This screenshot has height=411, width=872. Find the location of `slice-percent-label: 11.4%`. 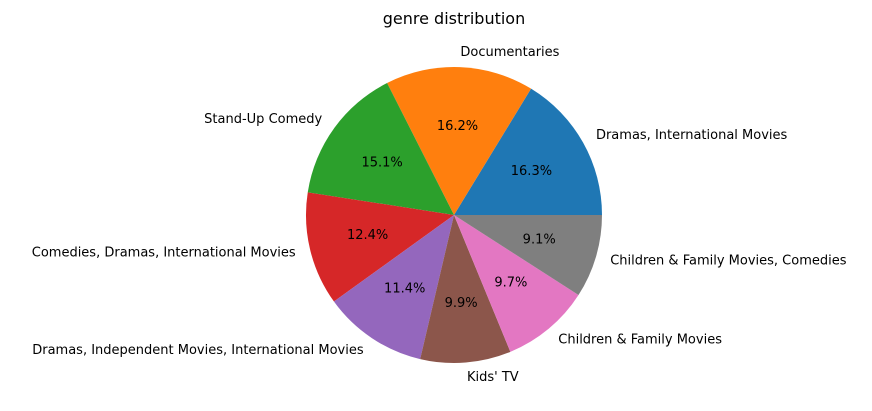

slice-percent-label: 11.4% is located at coordinates (404, 288).